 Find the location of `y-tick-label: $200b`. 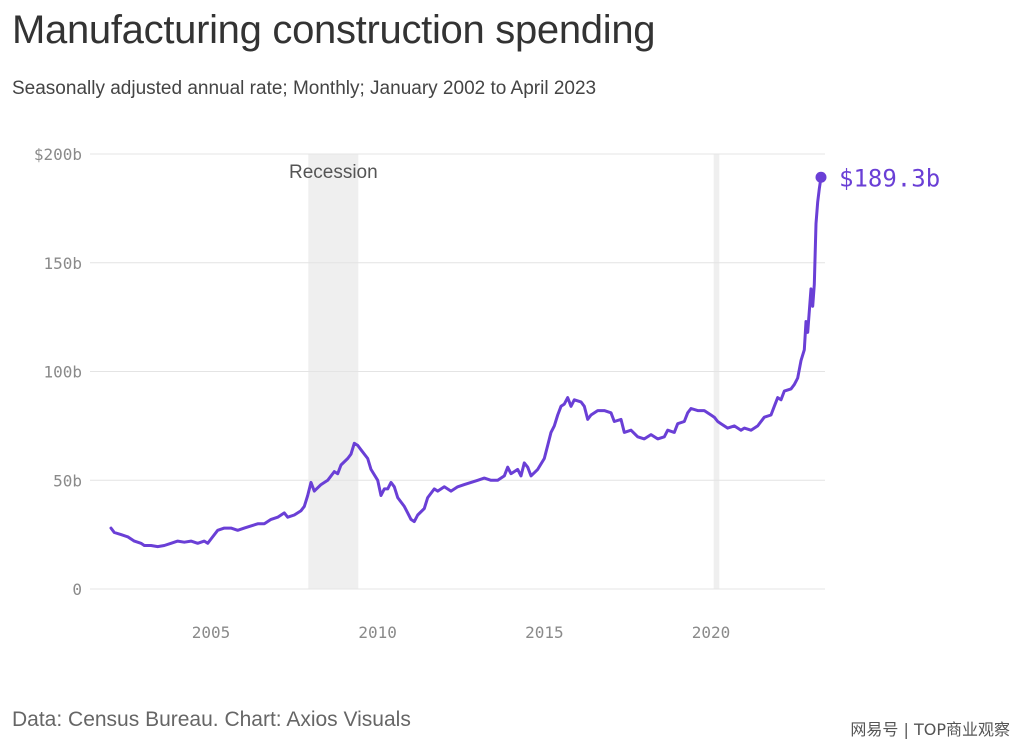

y-tick-label: $200b is located at coordinates (58, 154).